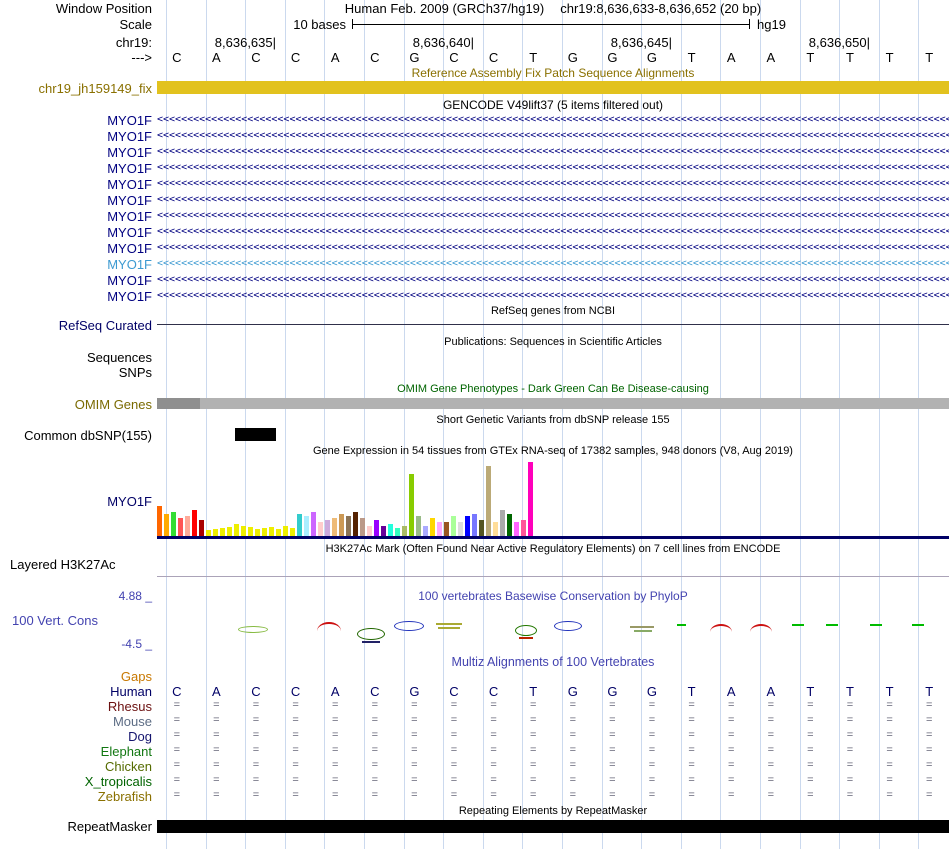 The image size is (950, 849). What do you see at coordinates (131, 691) in the screenshot?
I see `species-label-human: Human` at bounding box center [131, 691].